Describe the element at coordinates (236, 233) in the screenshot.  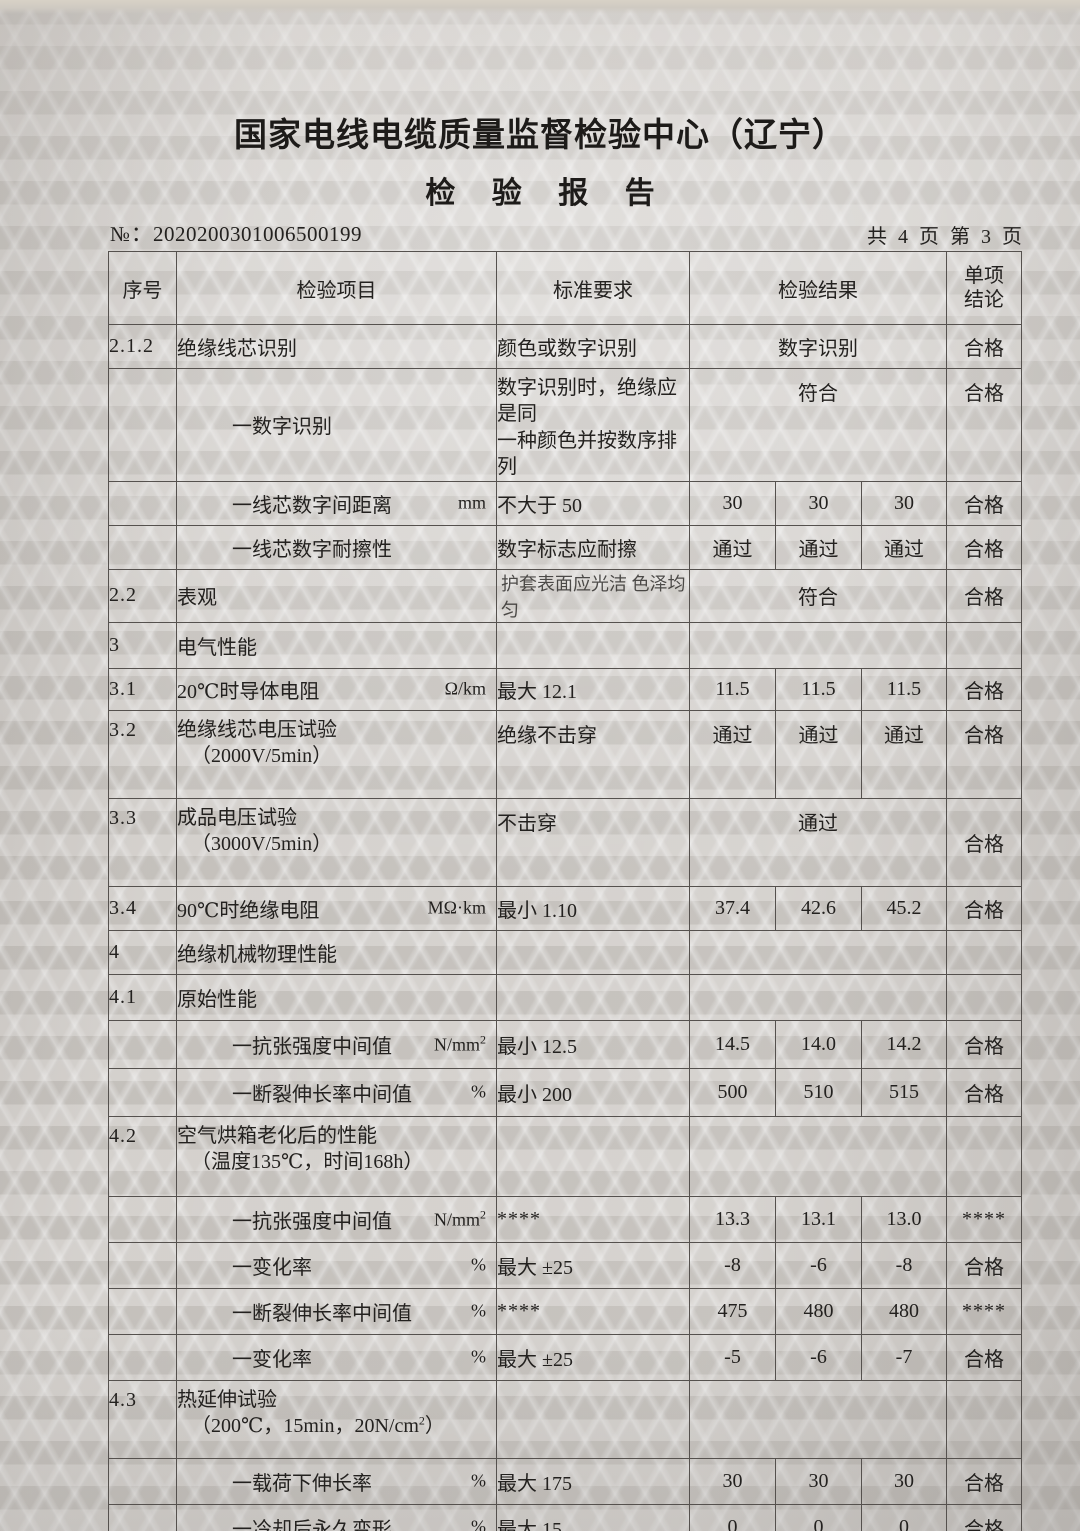
I see `report-number: №：2020200301006500199` at that location.